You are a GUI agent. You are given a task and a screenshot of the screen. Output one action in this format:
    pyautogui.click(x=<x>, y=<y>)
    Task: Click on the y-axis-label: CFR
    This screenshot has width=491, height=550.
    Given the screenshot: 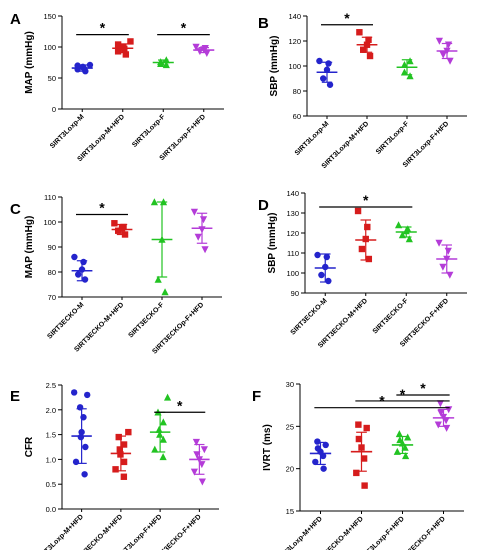 What is the action you would take?
    pyautogui.click(x=29, y=446)
    